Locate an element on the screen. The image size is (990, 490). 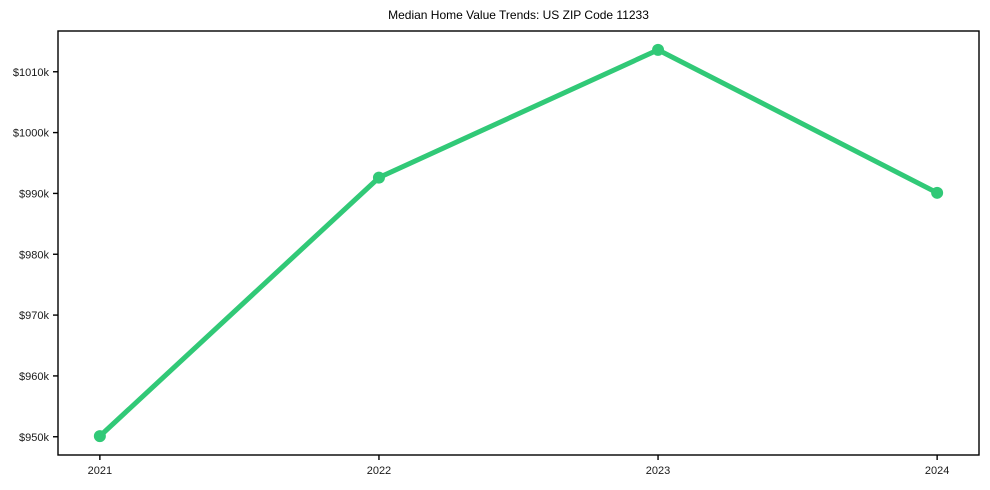
y-tick-label: $960k is located at coordinates (34, 377).